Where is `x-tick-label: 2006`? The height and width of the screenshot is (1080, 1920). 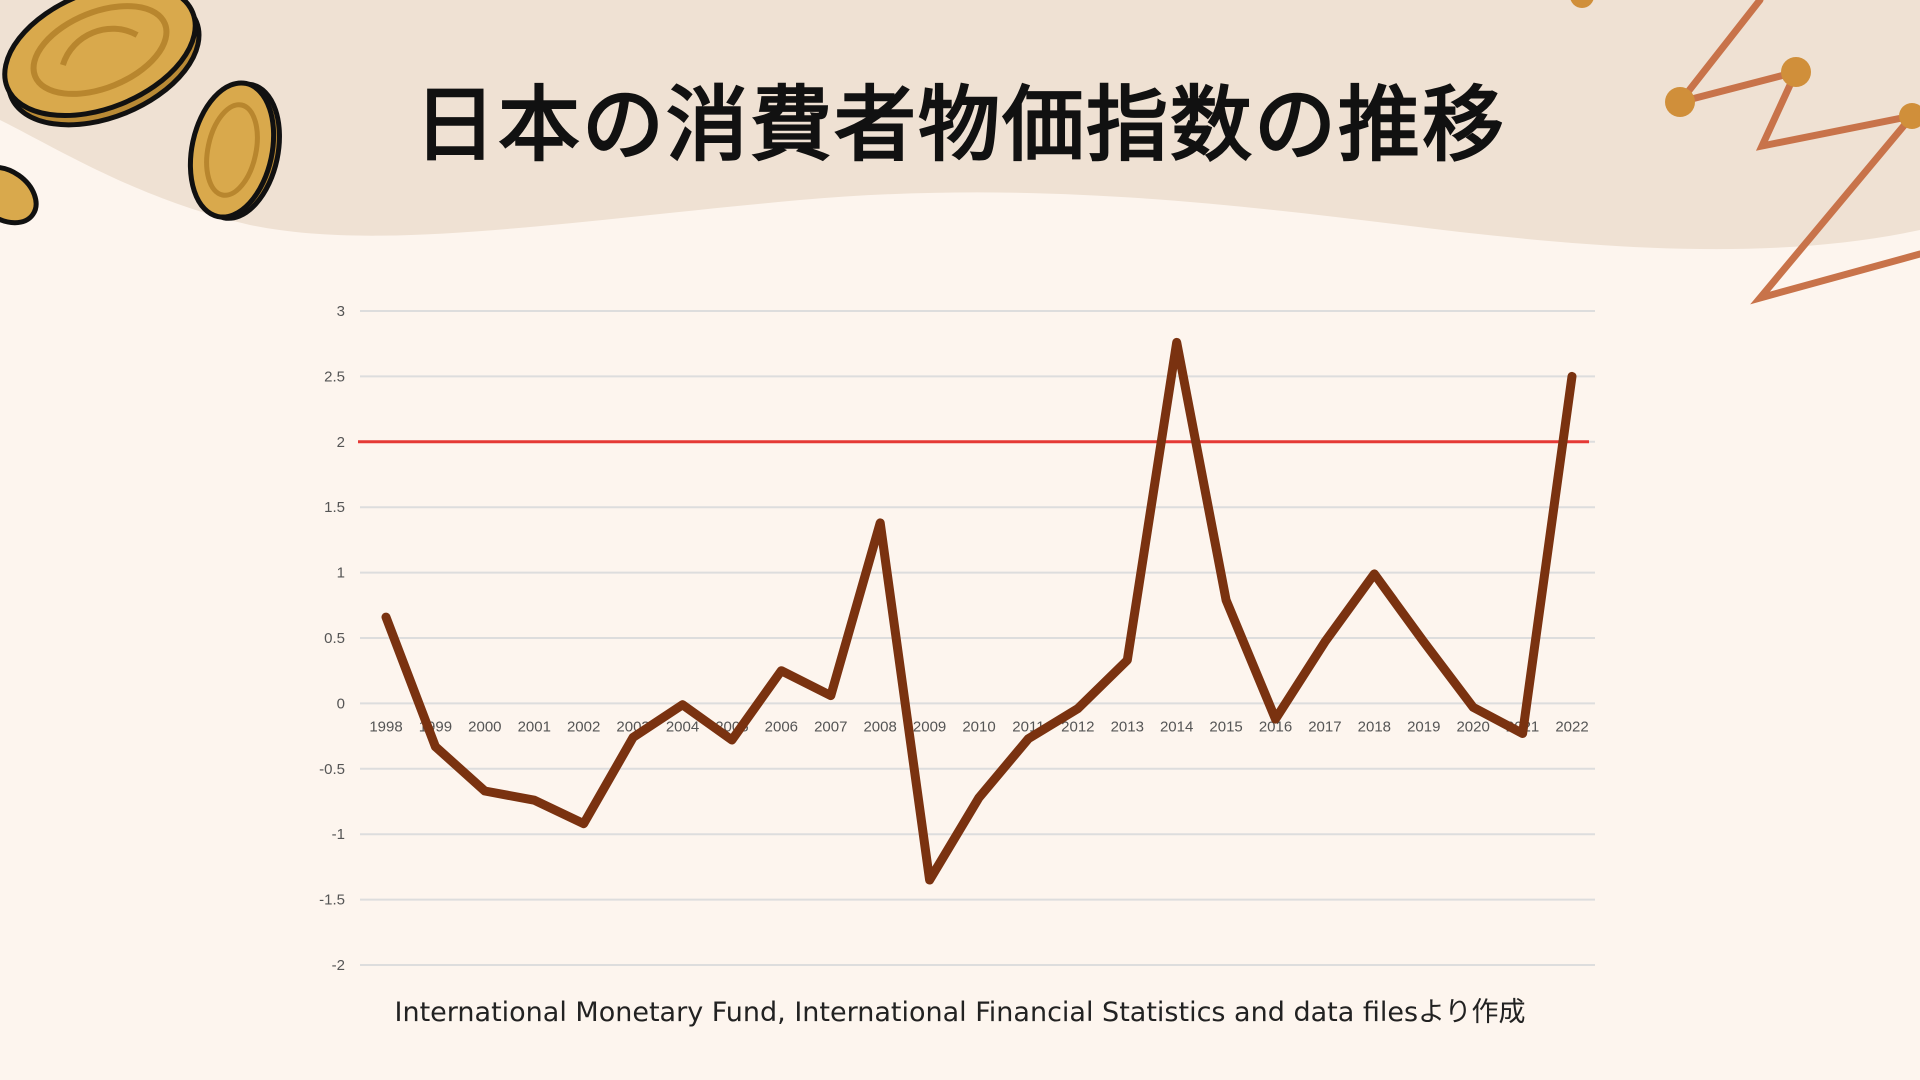
x-tick-label: 2006 is located at coordinates (781, 726).